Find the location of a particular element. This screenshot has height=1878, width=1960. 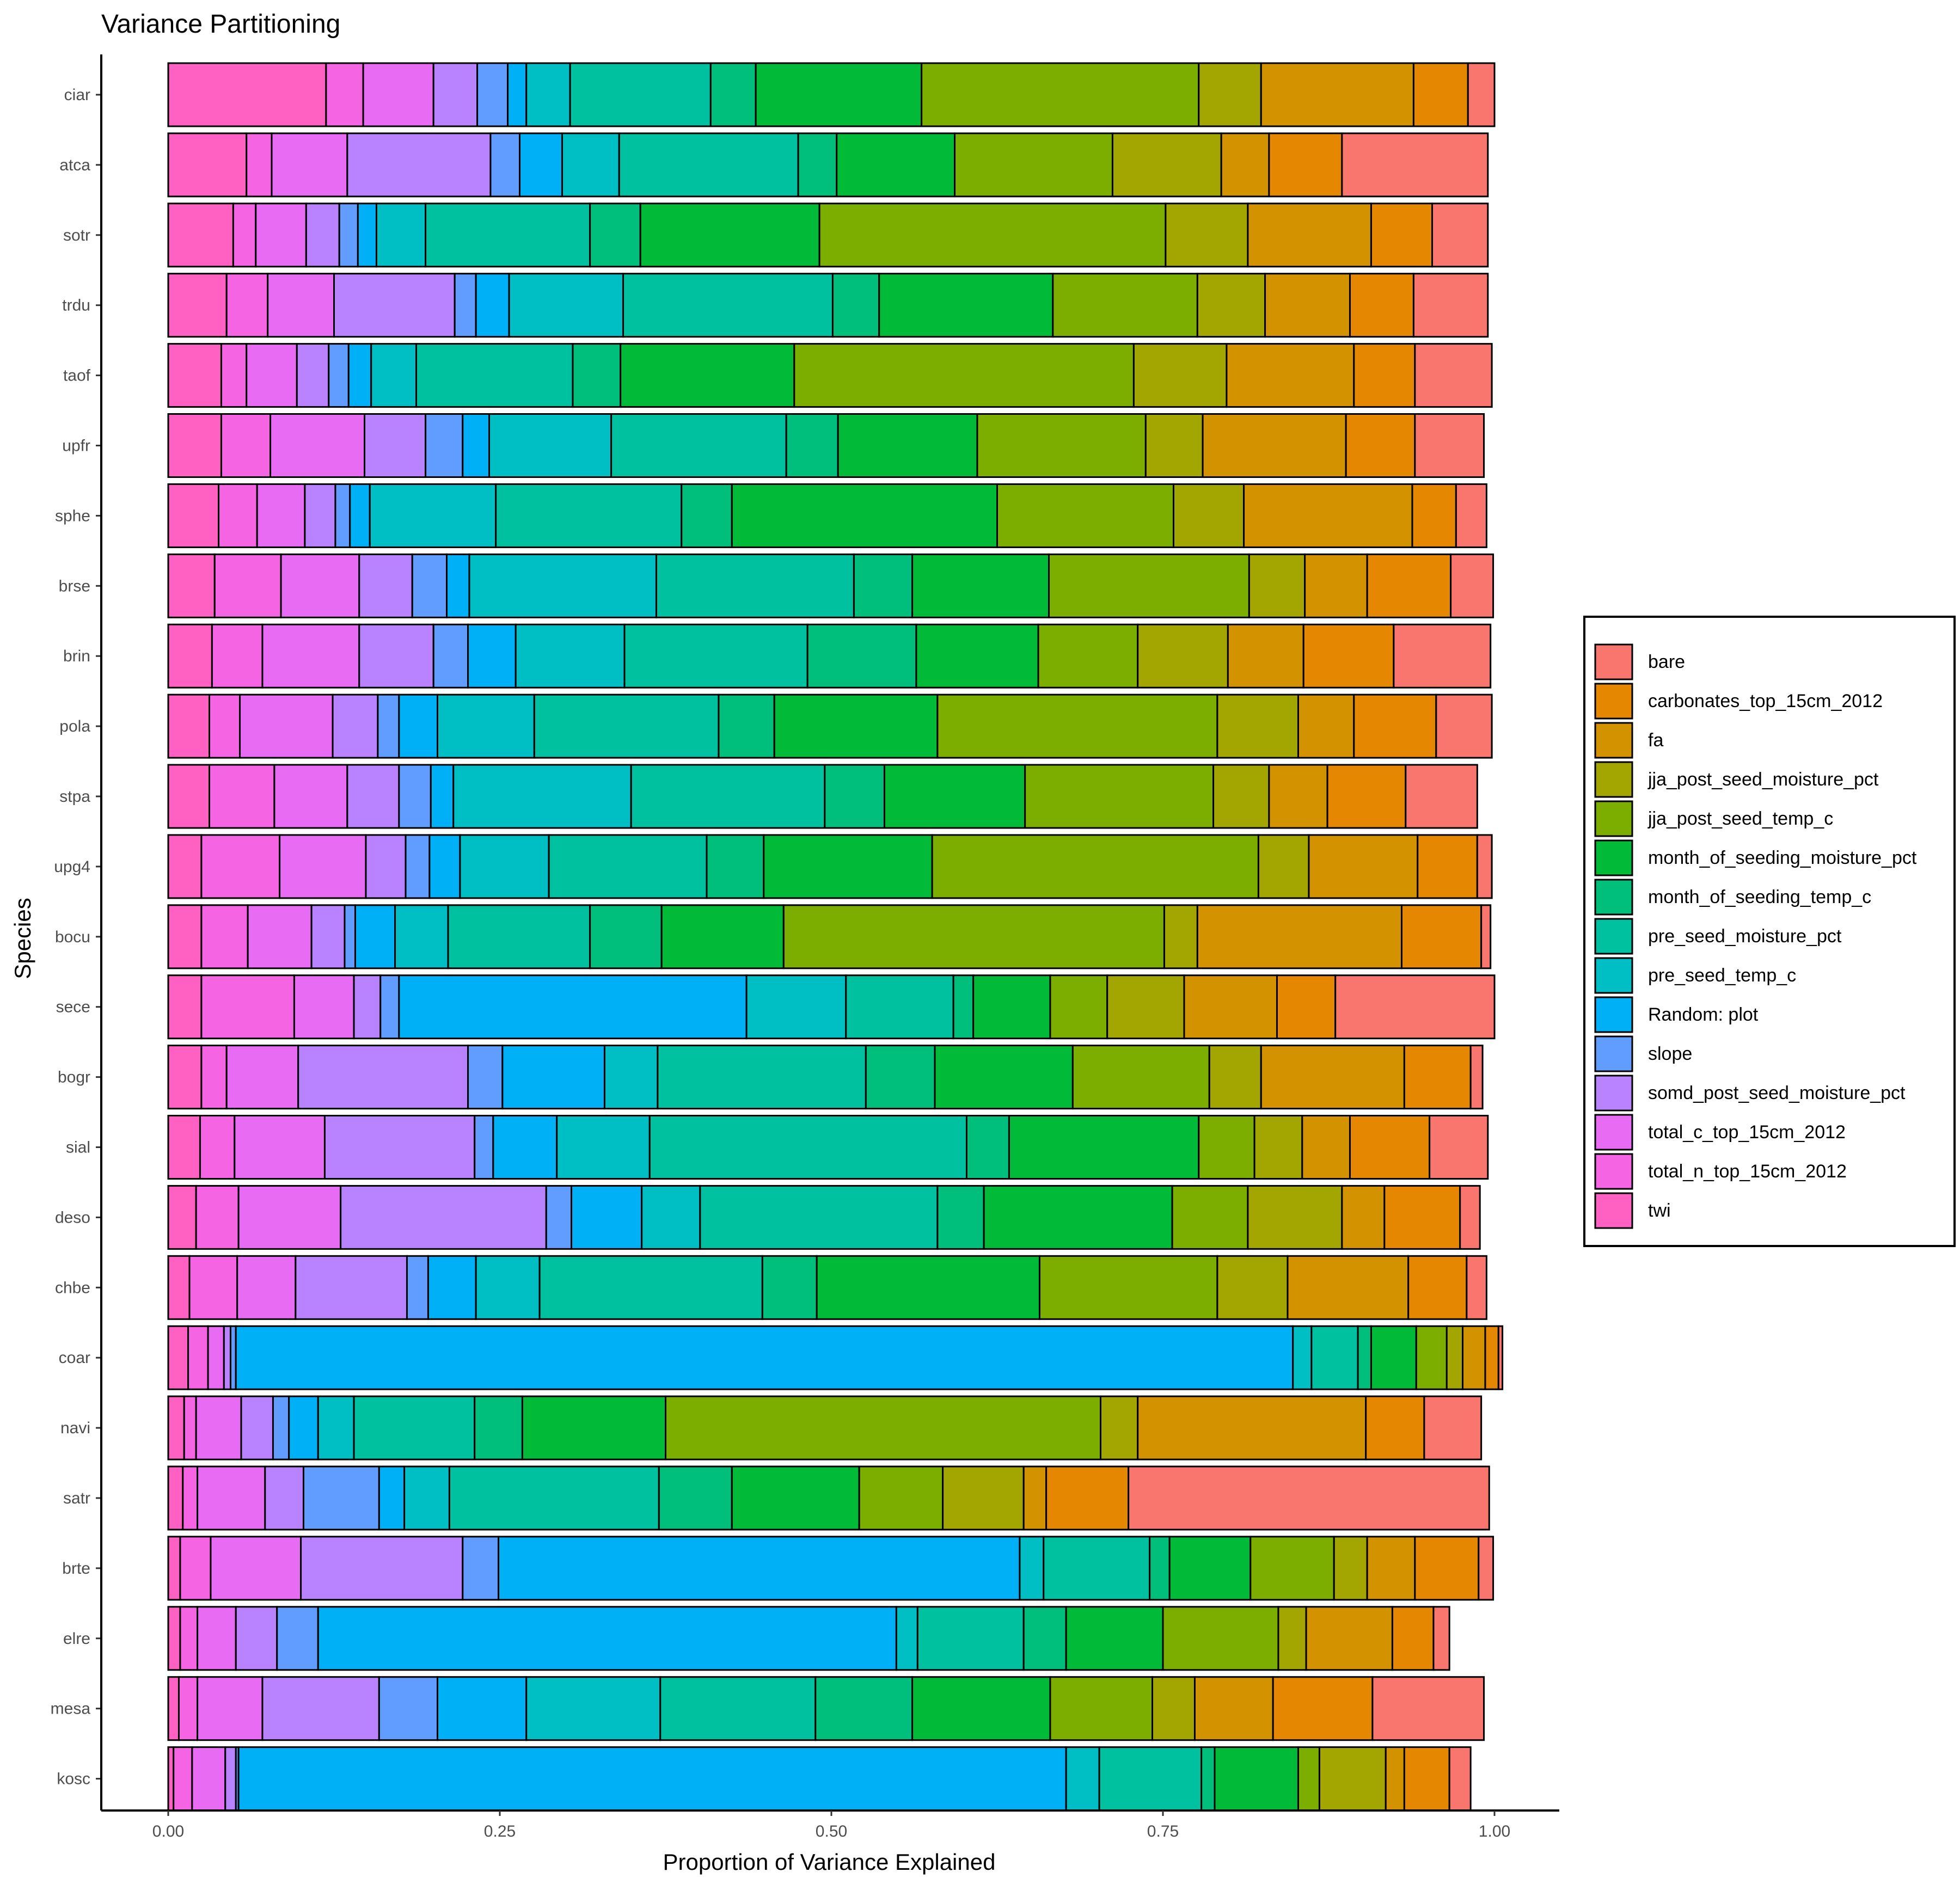

bar-segment-satr-pre-seed-temp-c is located at coordinates (426, 1498).